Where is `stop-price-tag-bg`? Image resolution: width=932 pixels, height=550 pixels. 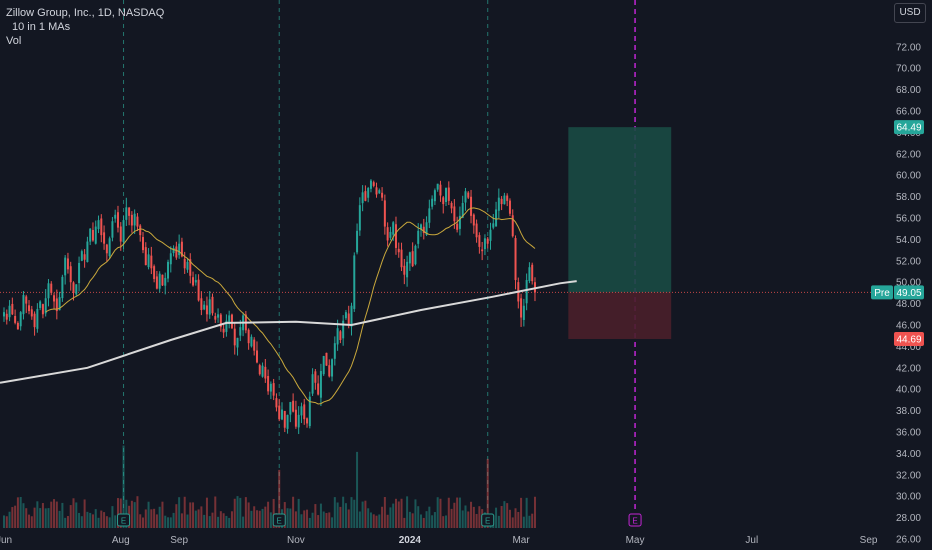 stop-price-tag-bg is located at coordinates (909, 339).